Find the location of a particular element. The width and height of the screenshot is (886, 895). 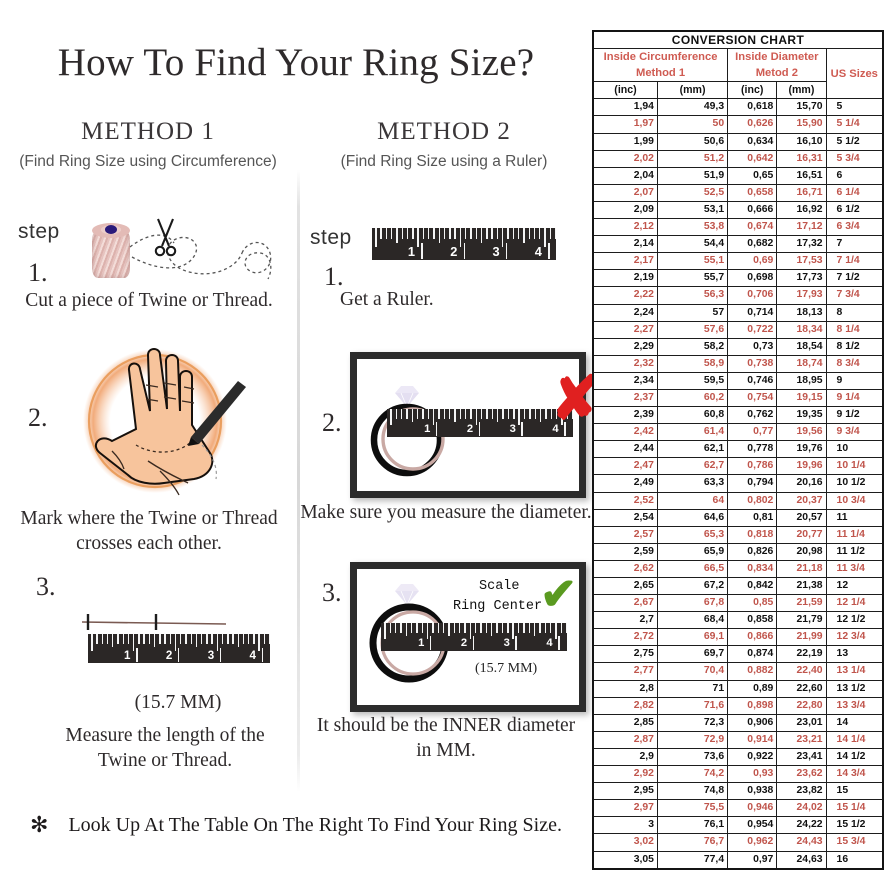

table-cell: 2,59 is located at coordinates (625, 551).